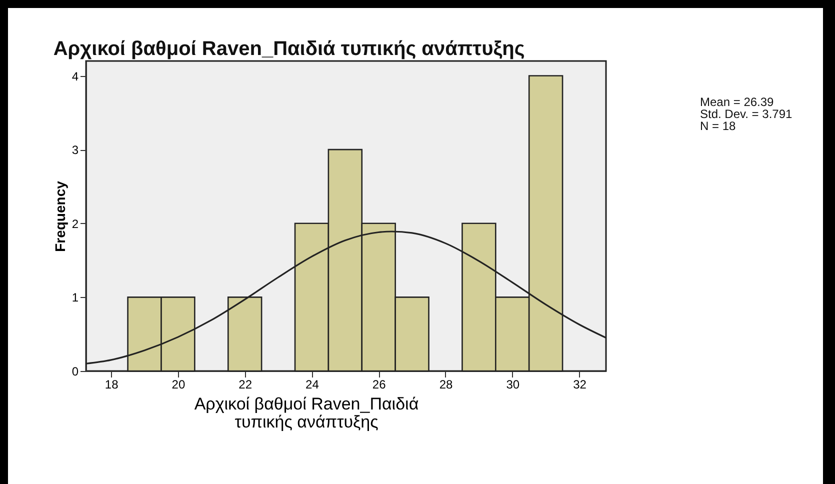 This screenshot has width=835, height=484. I want to click on x-tick-label: 30, so click(513, 385).